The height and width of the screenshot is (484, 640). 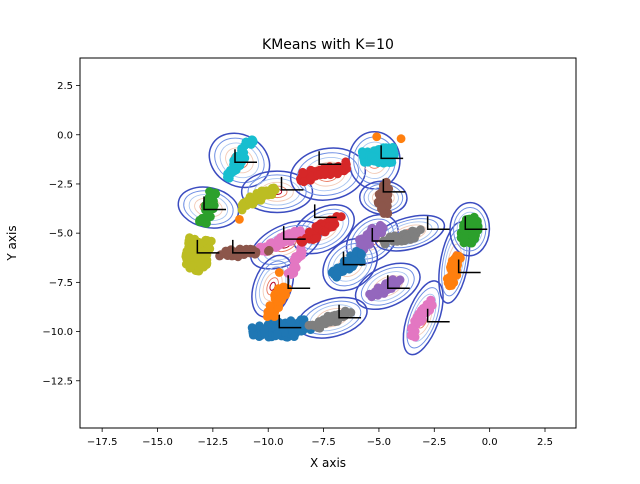 What do you see at coordinates (57, 381) in the screenshot?
I see `y-tick-label: −12.5` at bounding box center [57, 381].